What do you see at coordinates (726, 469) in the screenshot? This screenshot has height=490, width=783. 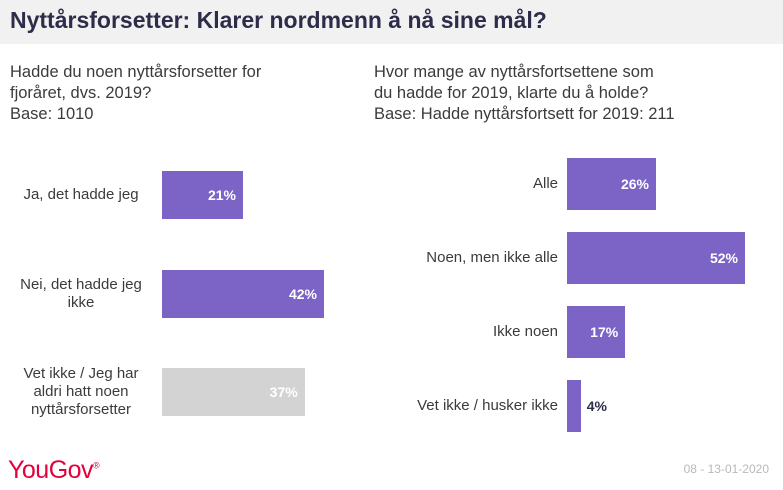 I see `footer-date: 08 - 13-01-2020` at bounding box center [726, 469].